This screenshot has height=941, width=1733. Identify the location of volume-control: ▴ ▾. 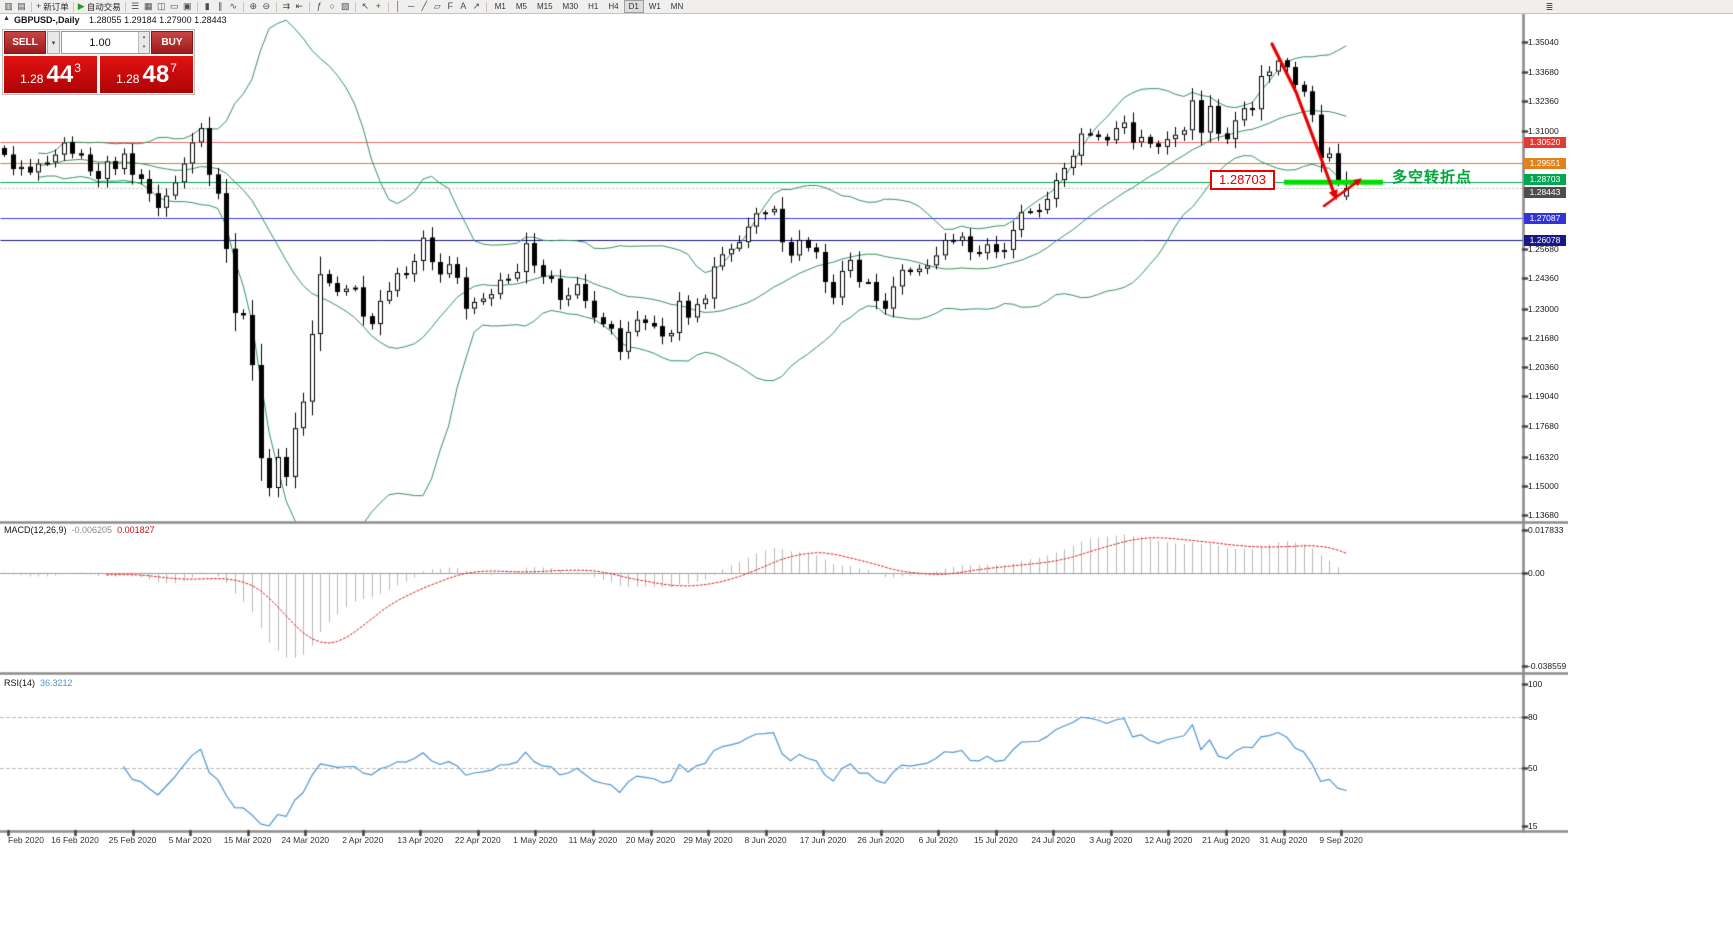
(105, 42).